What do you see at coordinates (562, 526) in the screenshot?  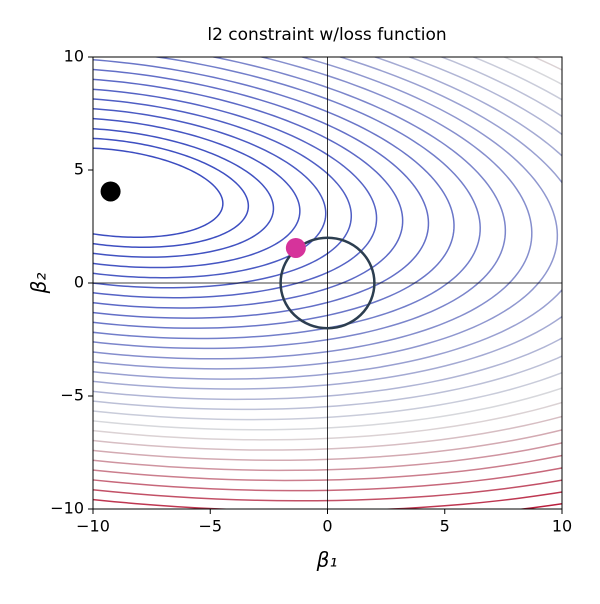 I see `x-tick-label: 10` at bounding box center [562, 526].